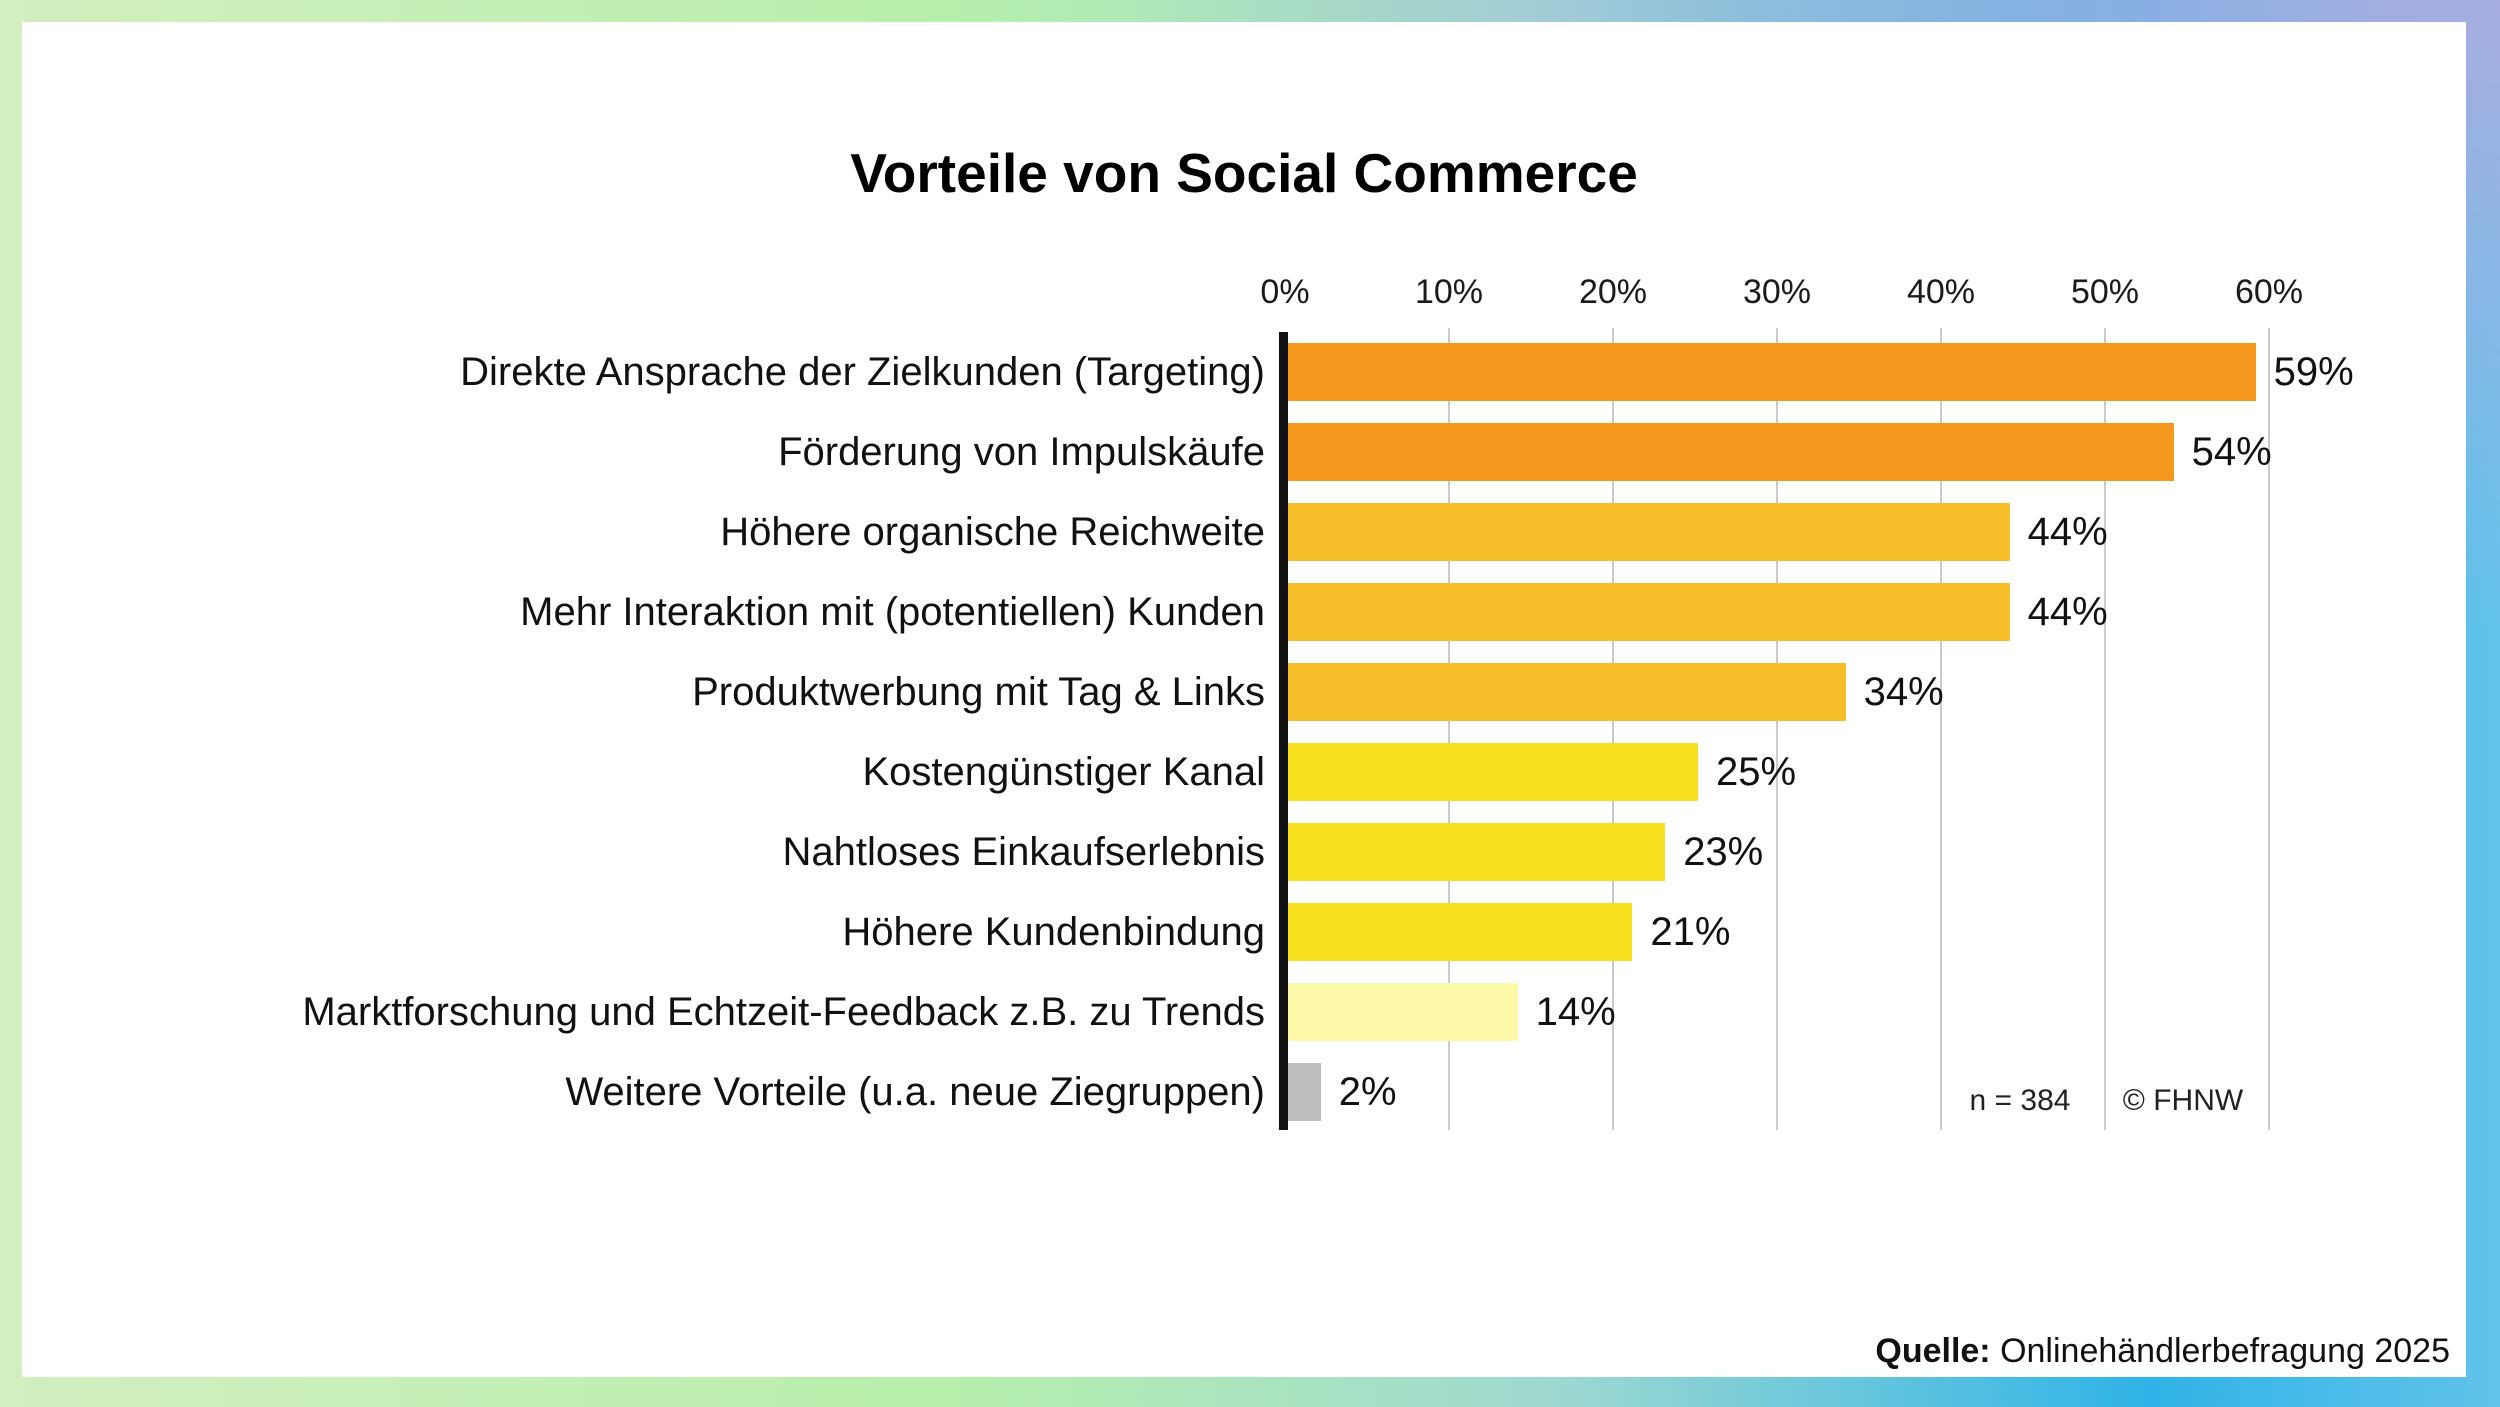  I want to click on value-label: 21%, so click(1690, 932).